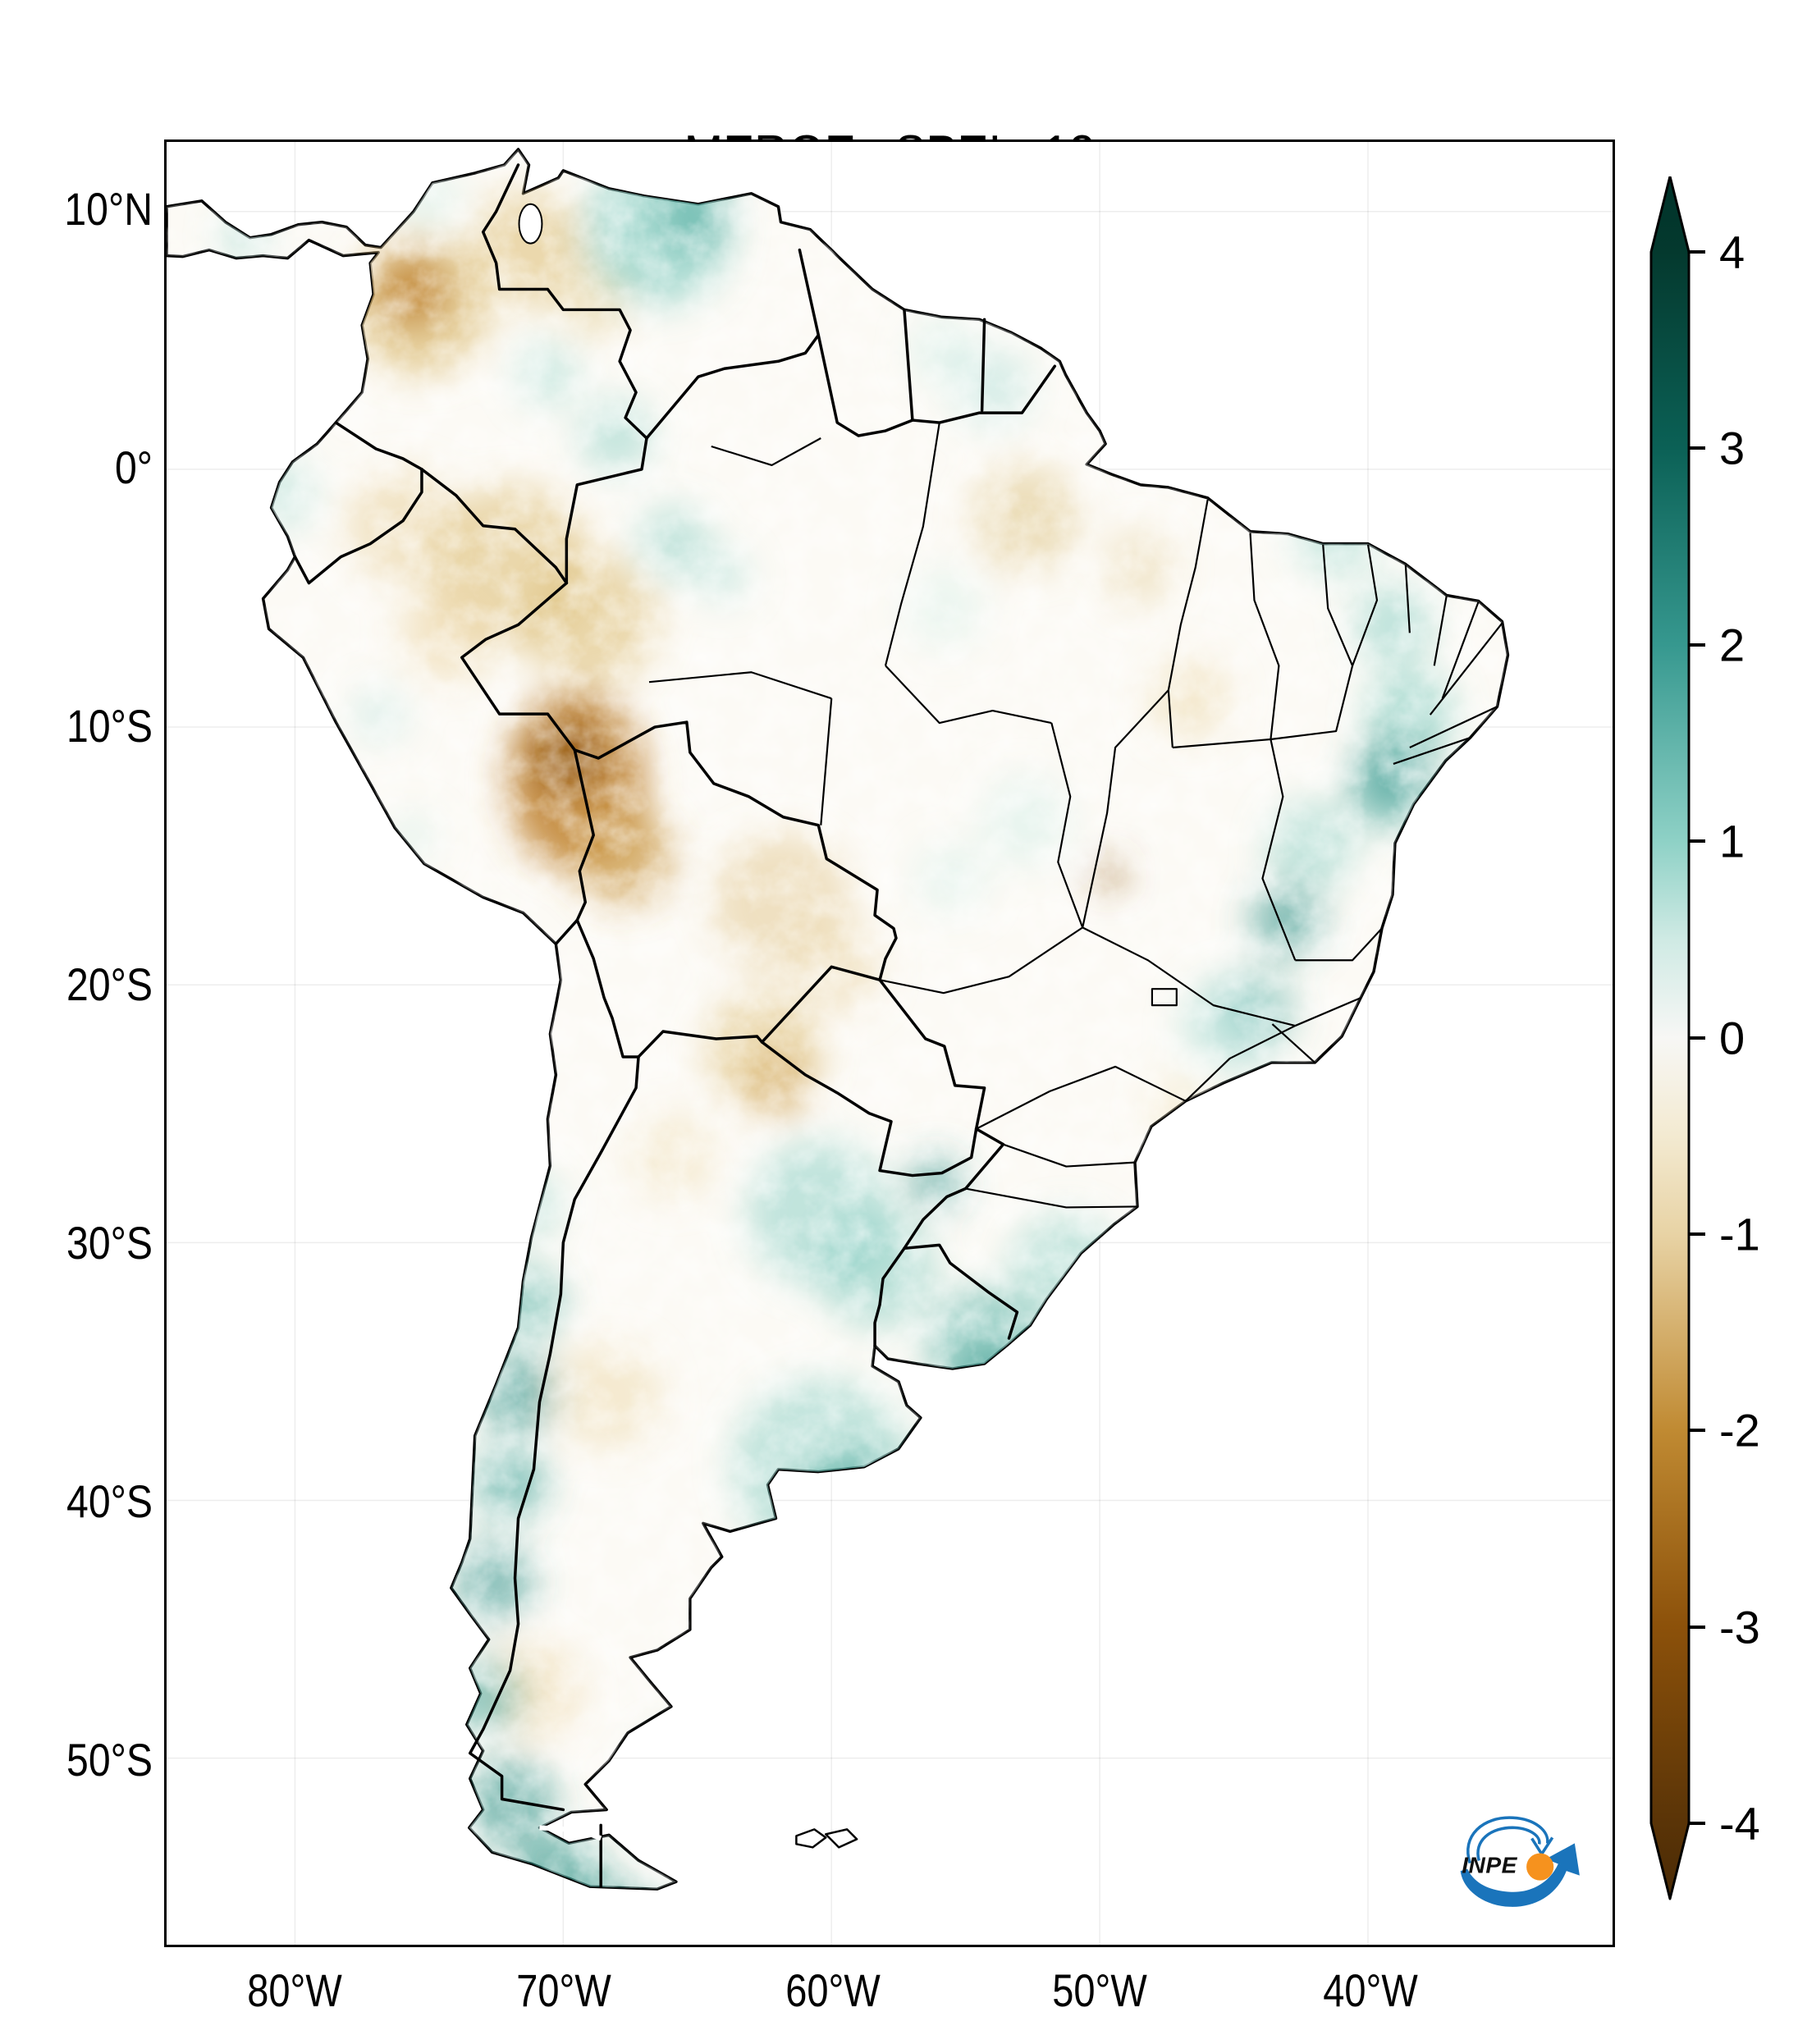  I want to click on colorbar-tick-label: -2, so click(1739, 1430).